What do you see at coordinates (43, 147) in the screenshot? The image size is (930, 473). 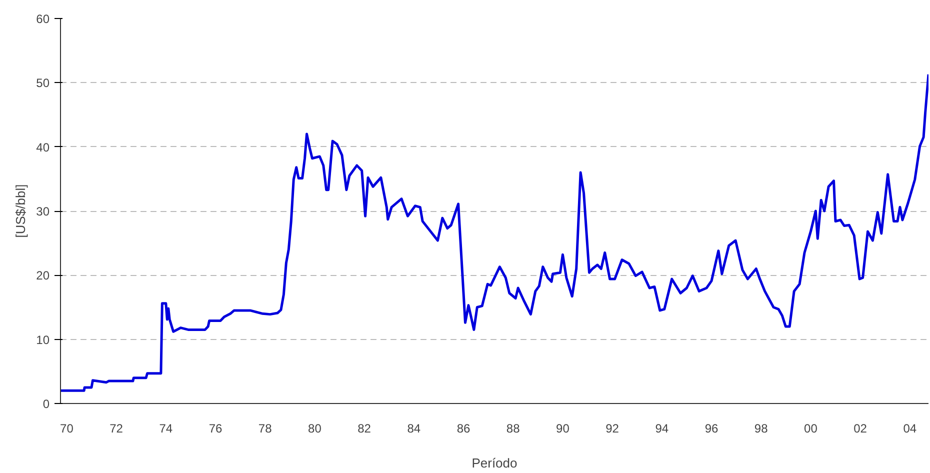 I see `y-tick-label: 40` at bounding box center [43, 147].